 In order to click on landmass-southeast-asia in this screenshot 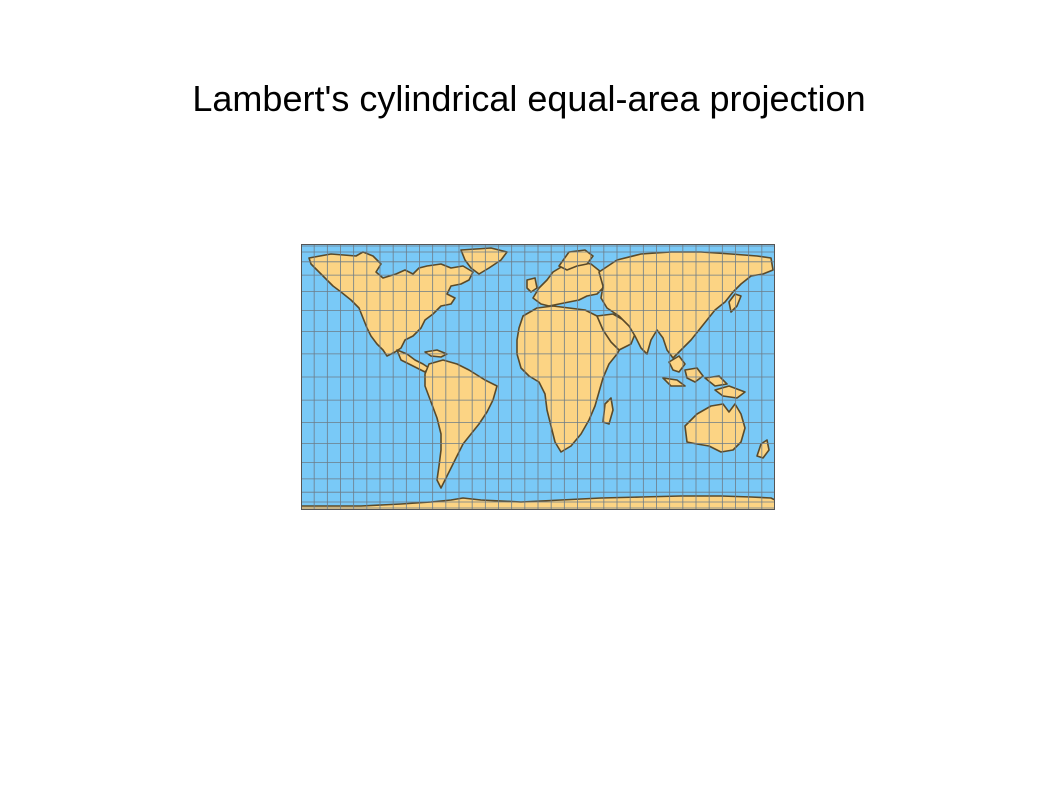, I will do `click(677, 364)`.